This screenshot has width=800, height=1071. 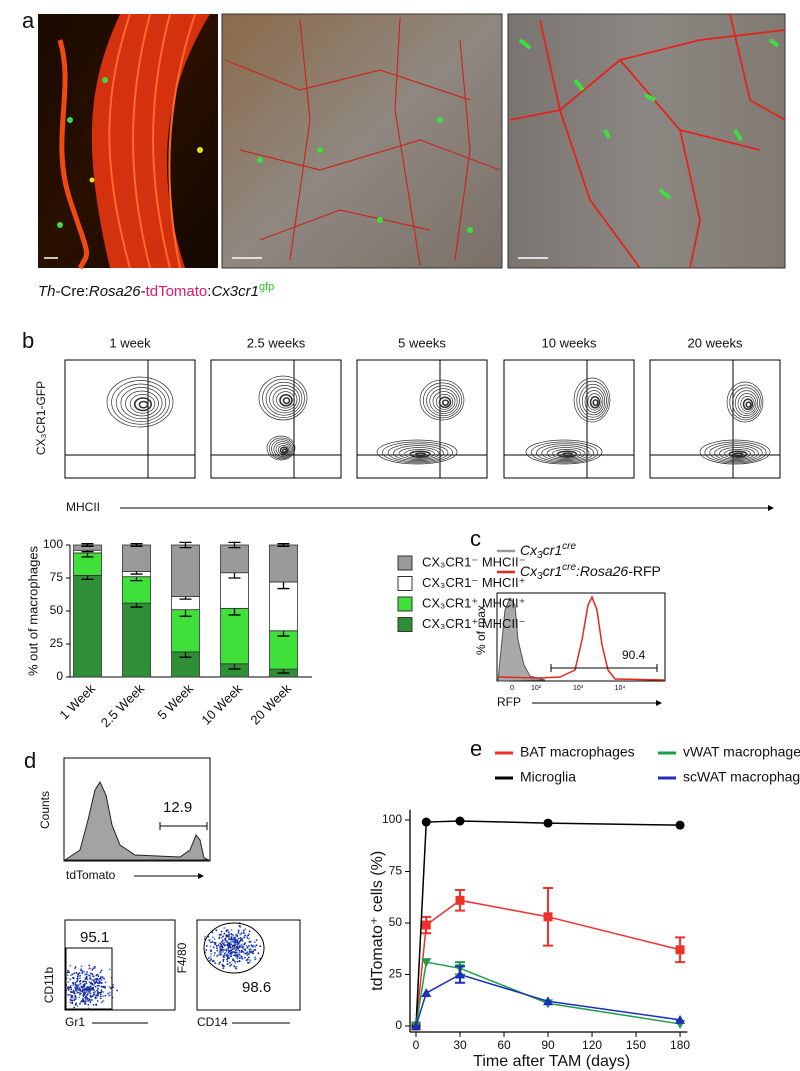 I want to click on panel-label: a, so click(x=28, y=20).